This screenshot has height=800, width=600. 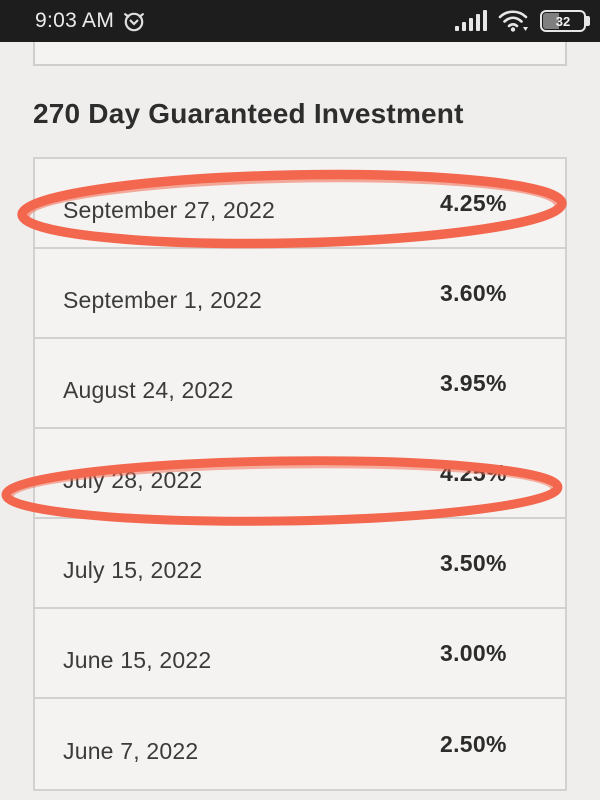 I want to click on table-row: July 15, 2022 3.50%, so click(x=300, y=564).